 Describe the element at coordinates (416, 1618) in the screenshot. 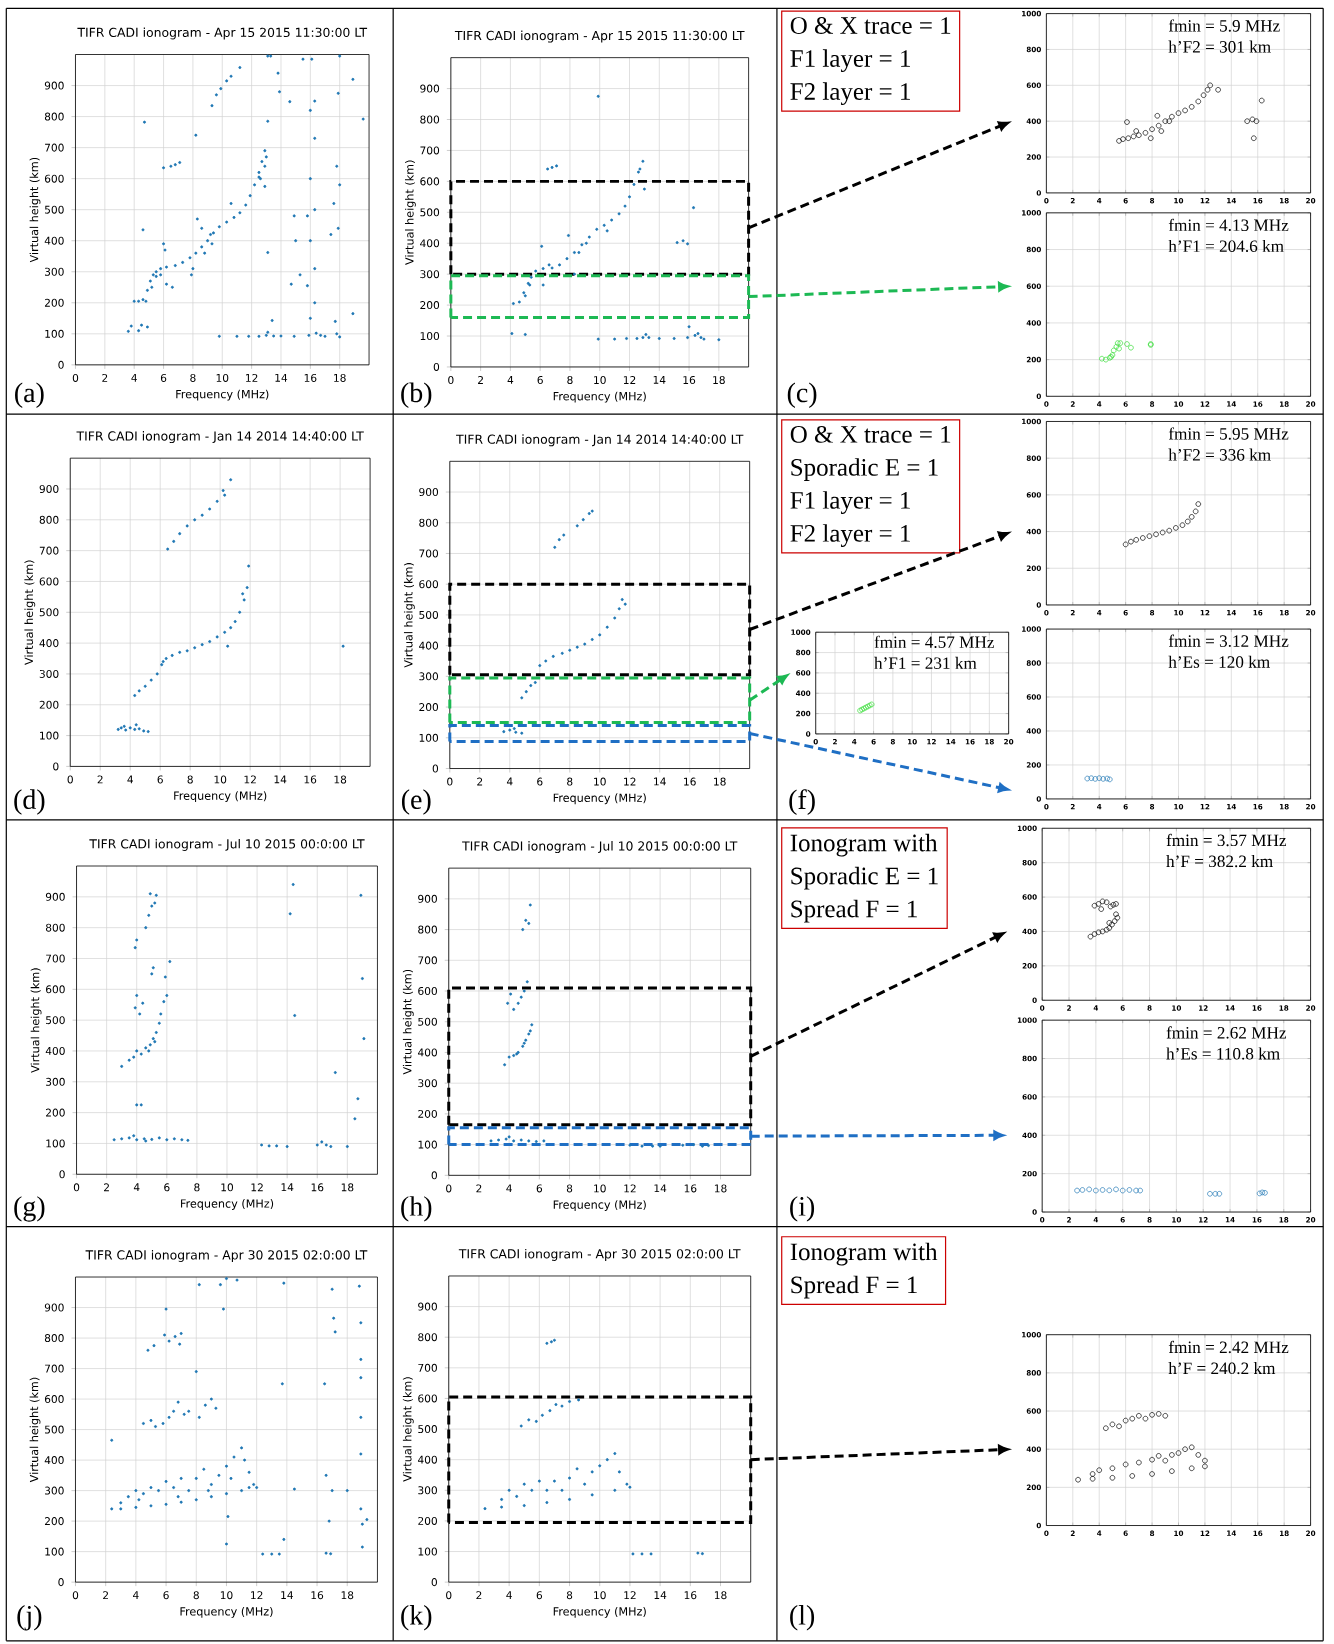

I see `text: (k)` at that location.